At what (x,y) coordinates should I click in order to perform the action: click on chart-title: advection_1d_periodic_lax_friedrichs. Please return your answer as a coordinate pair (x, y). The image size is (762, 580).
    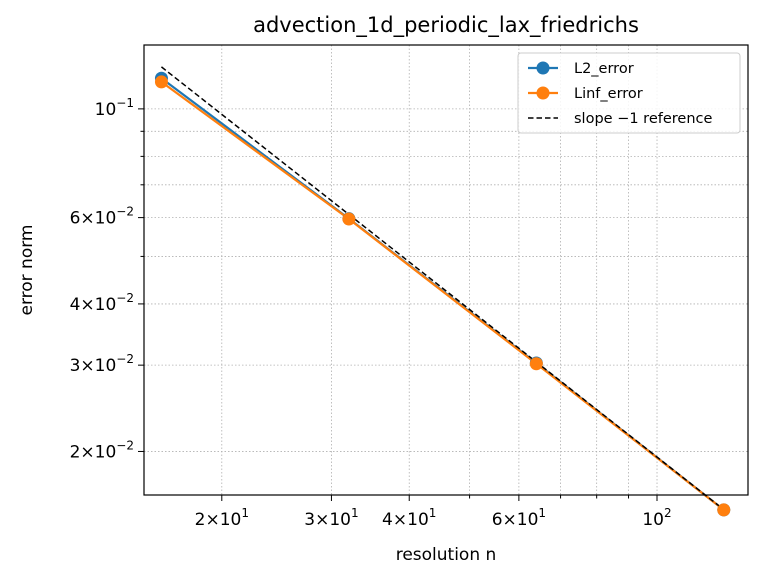
    Looking at the image, I should click on (446, 25).